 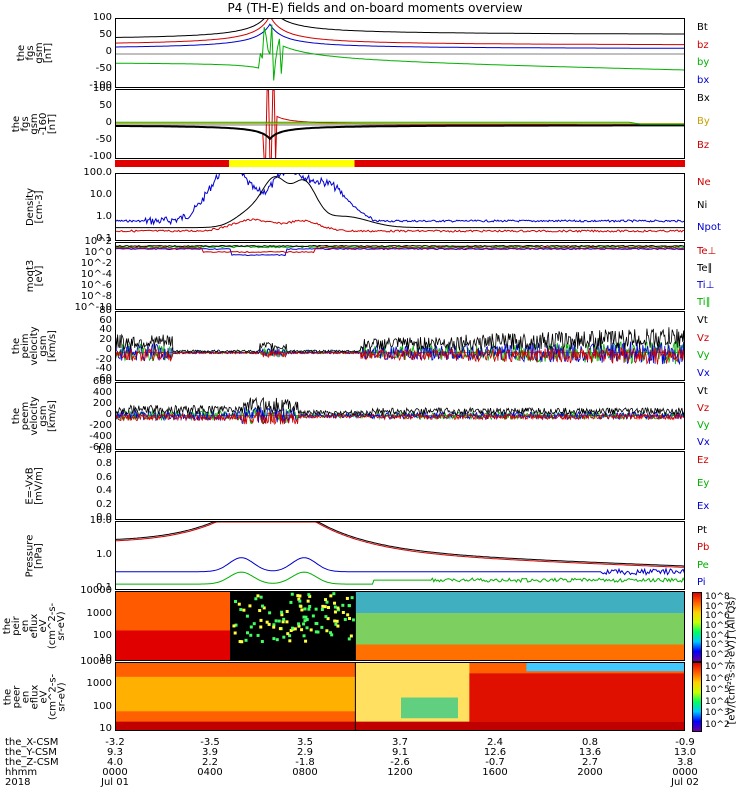 I want to click on legend-p8-0: Pt, so click(x=702, y=530).